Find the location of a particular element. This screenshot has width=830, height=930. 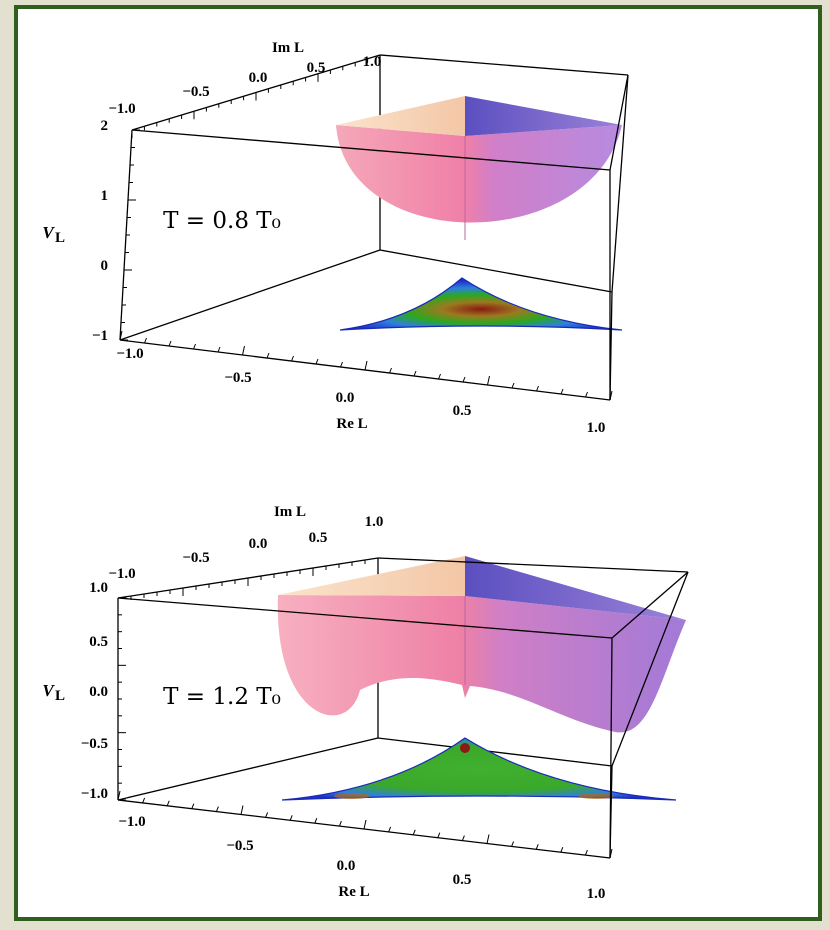

vl-tick-label: −0.5 is located at coordinates (94, 744).